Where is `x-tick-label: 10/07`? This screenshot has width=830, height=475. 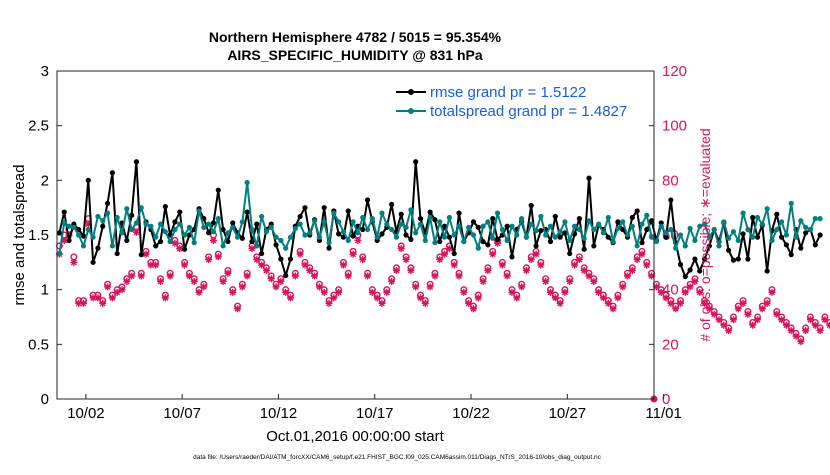
x-tick-label: 10/07 is located at coordinates (182, 413).